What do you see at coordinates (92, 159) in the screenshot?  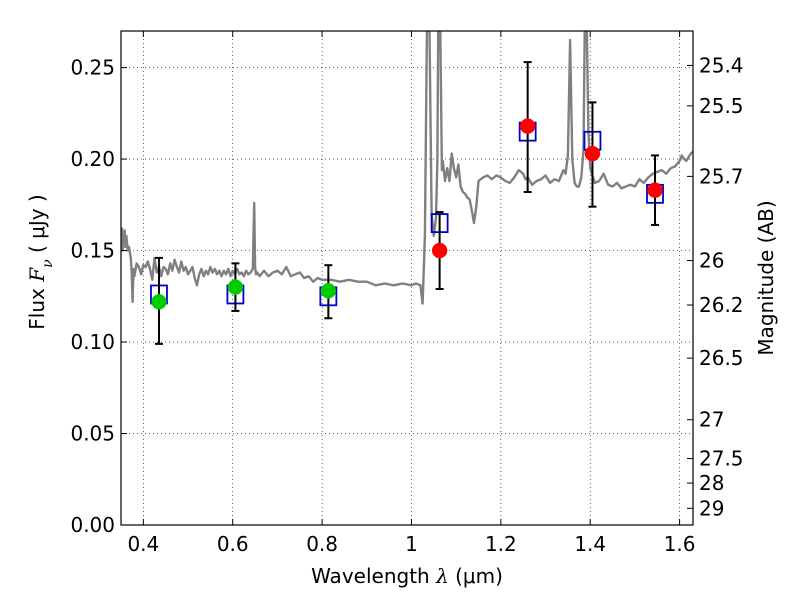 I see `y-tick-label: 0.20` at bounding box center [92, 159].